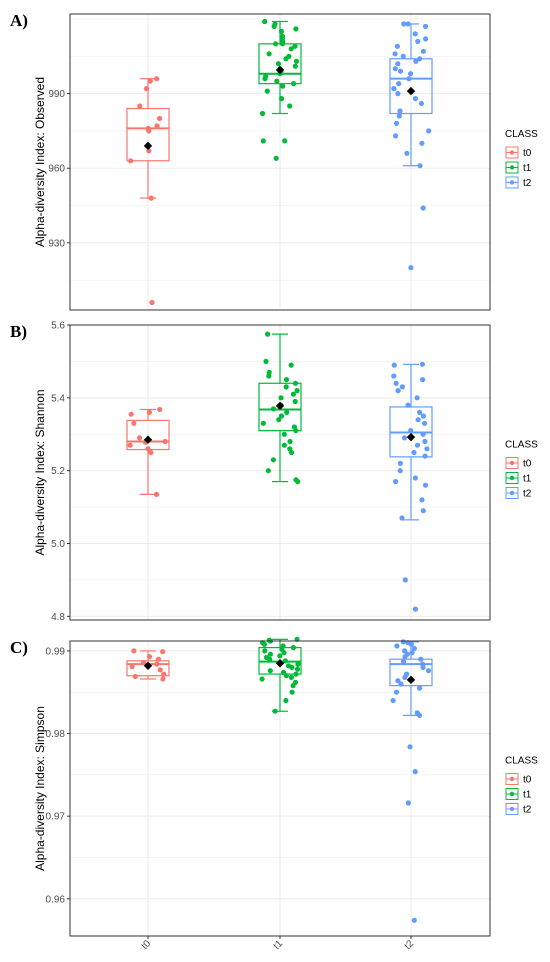  Describe the element at coordinates (56, 817) in the screenshot. I see `y-tick-label: 0.97` at that location.